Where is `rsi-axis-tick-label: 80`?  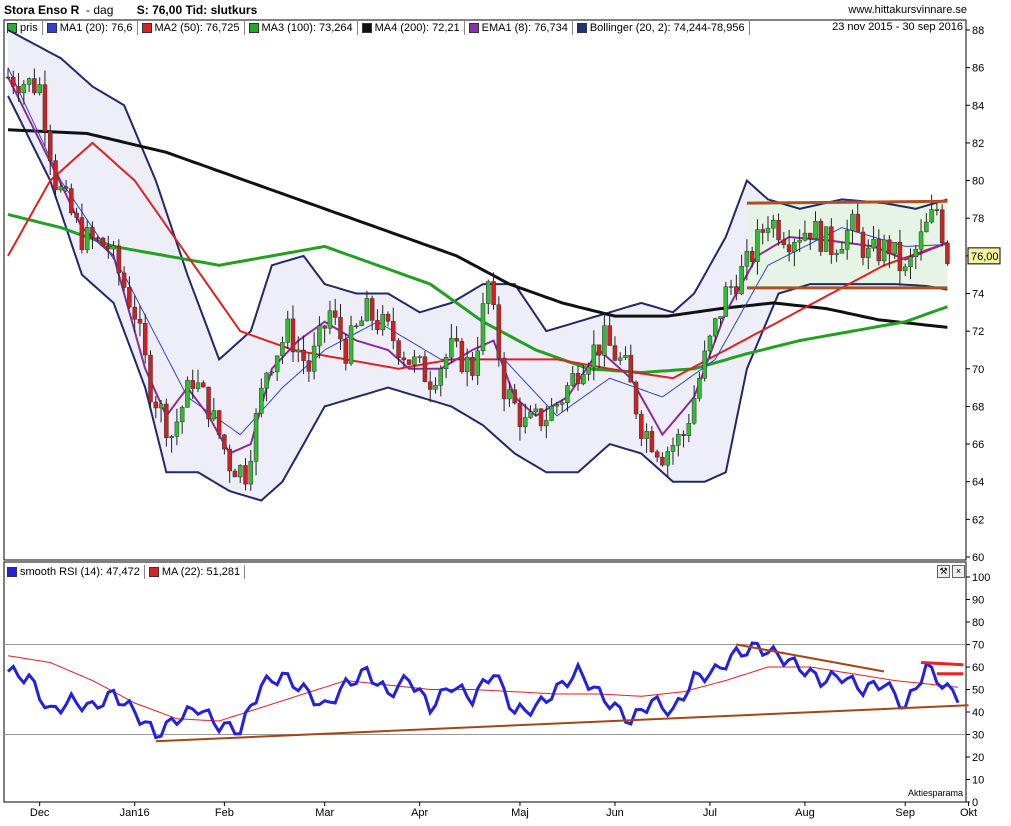 rsi-axis-tick-label: 80 is located at coordinates (978, 623).